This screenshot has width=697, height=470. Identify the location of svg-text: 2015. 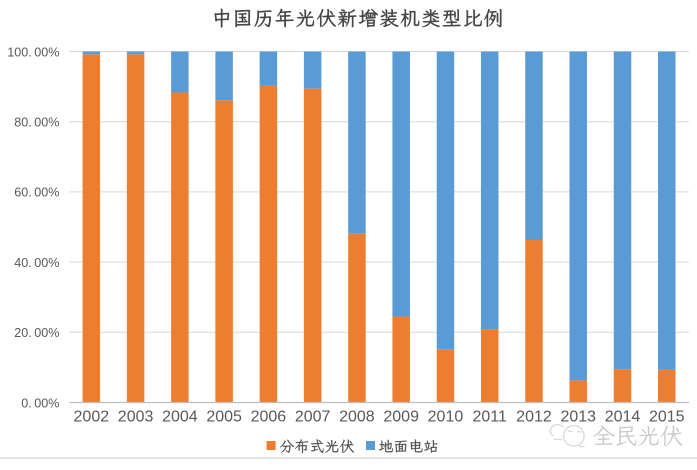
(667, 417).